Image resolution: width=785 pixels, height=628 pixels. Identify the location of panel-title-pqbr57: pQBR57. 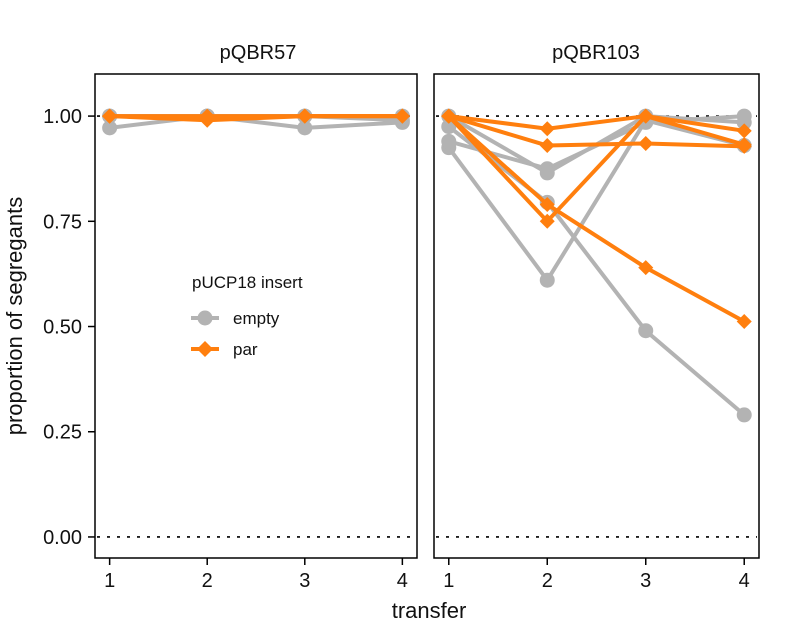
(258, 53).